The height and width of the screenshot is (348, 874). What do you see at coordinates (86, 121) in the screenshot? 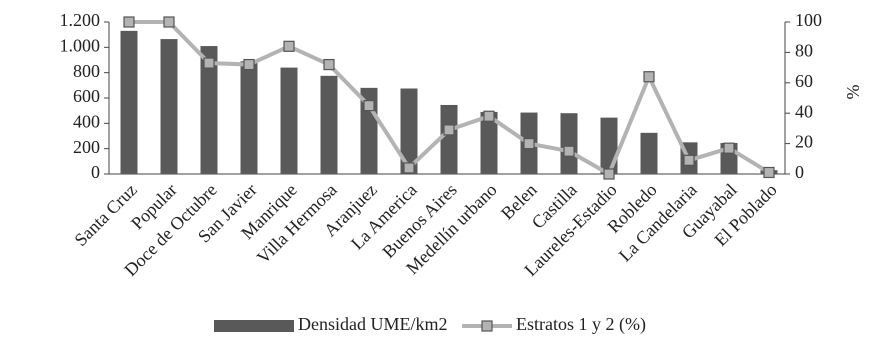
I see `y-tick-label: 400` at bounding box center [86, 121].